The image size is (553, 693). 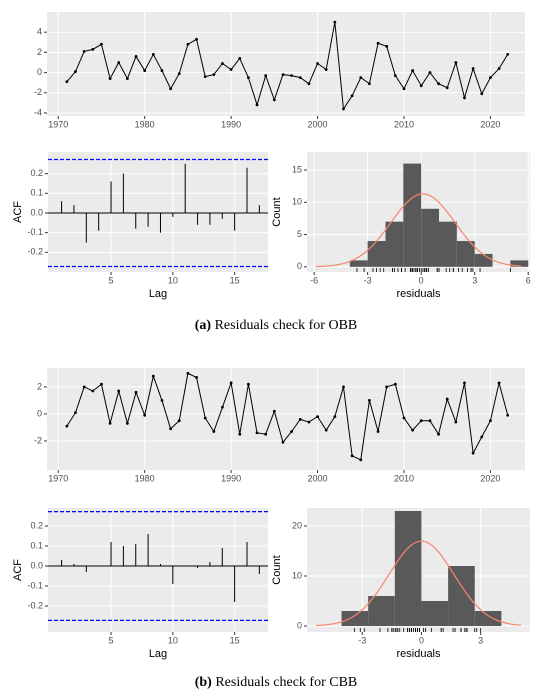 I want to click on x-tick-label: 2000, so click(x=318, y=124).